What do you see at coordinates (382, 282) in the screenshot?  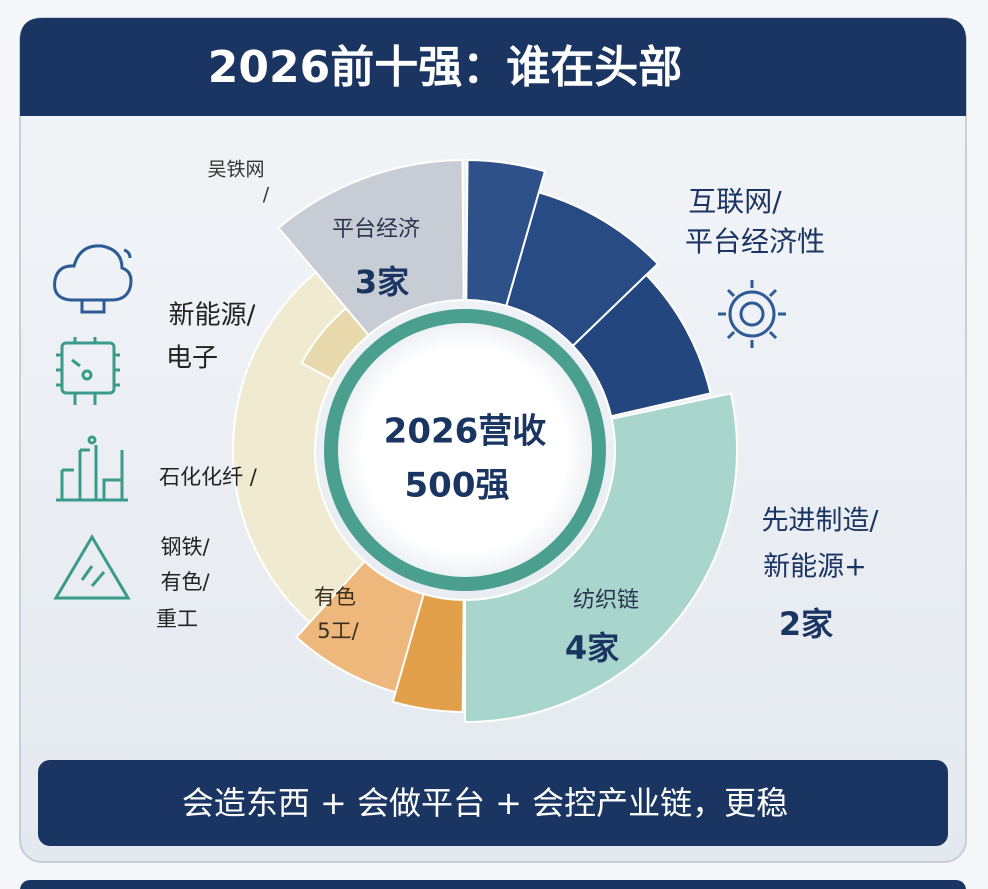 I see `segment-count: 3家` at bounding box center [382, 282].